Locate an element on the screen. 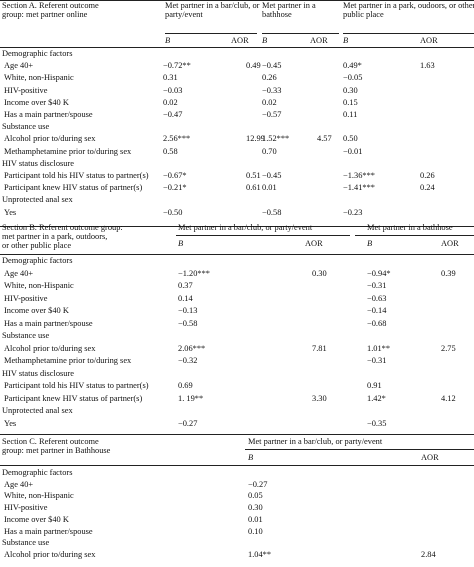  b-value-cell: −0.72** is located at coordinates (177, 66).